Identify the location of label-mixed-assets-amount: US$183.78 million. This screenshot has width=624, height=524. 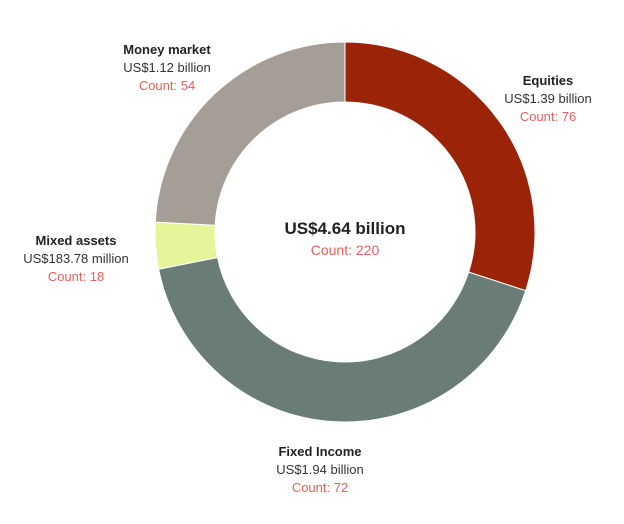
(76, 258).